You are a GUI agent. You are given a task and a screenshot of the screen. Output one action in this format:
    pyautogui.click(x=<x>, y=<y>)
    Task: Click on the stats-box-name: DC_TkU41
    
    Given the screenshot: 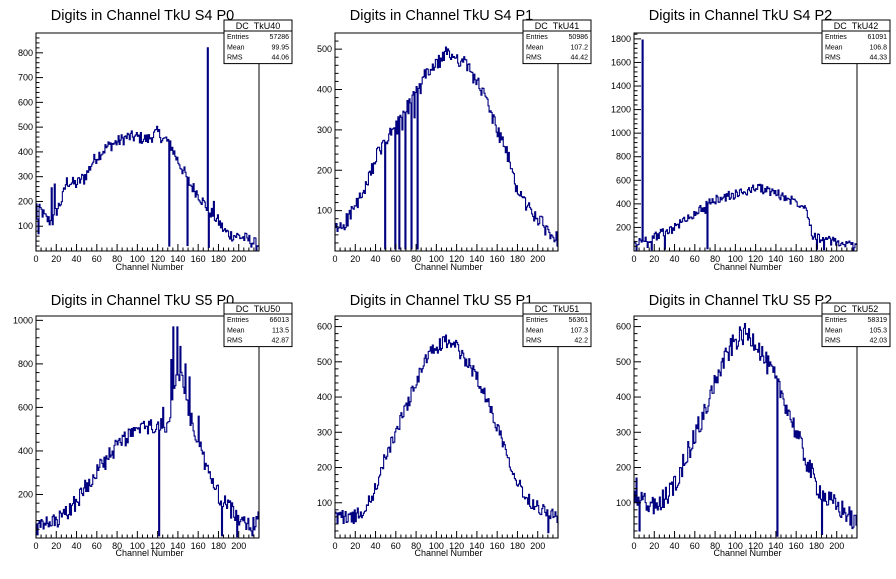 What is the action you would take?
    pyautogui.click(x=557, y=26)
    